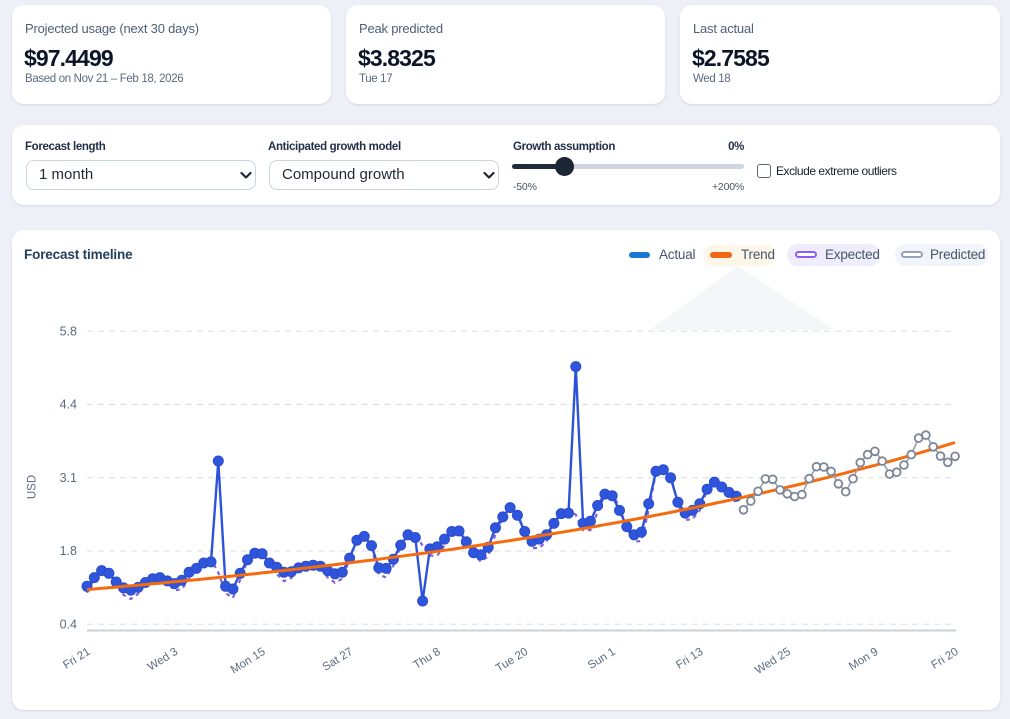 The height and width of the screenshot is (719, 1010). What do you see at coordinates (773, 661) in the screenshot?
I see `svg-text: Wed 25` at bounding box center [773, 661].